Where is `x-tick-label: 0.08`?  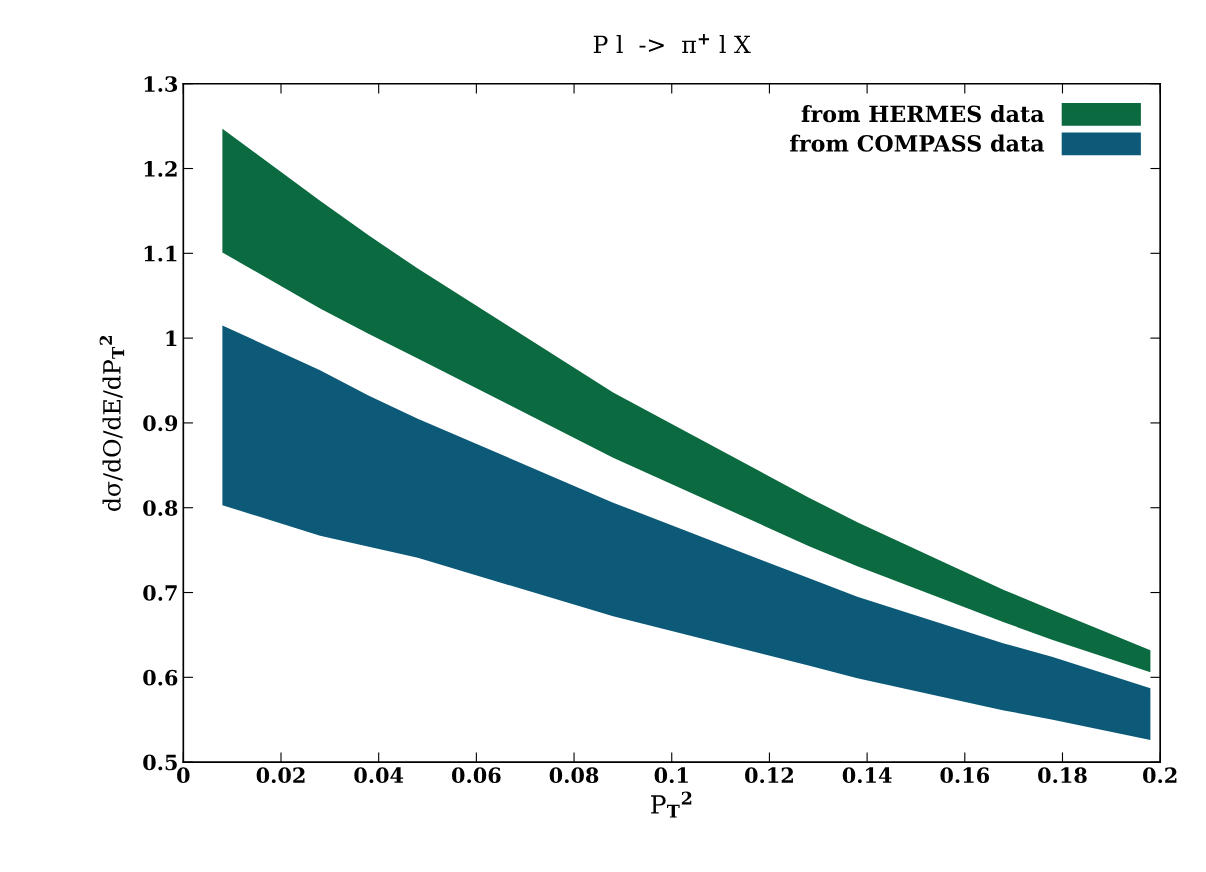
x-tick-label: 0.08 is located at coordinates (574, 775).